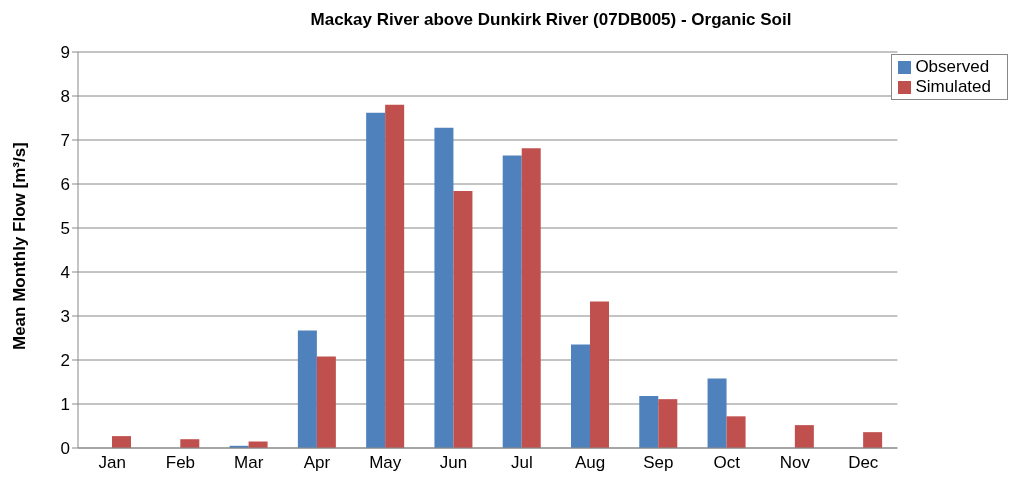 The width and height of the screenshot is (1022, 486). Describe the element at coordinates (317, 463) in the screenshot. I see `x-tick-label: Apr` at that location.